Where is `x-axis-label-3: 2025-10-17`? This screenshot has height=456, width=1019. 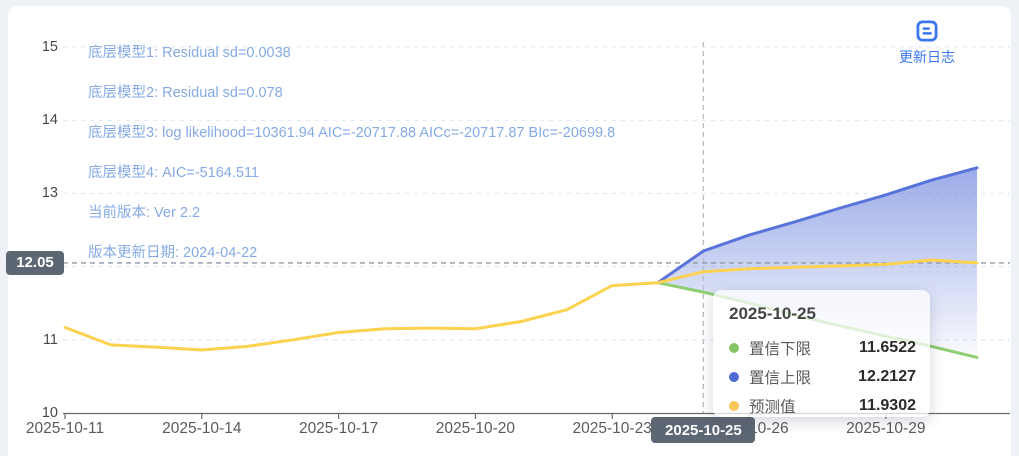 x-axis-label-3: 2025-10-17 is located at coordinates (338, 428).